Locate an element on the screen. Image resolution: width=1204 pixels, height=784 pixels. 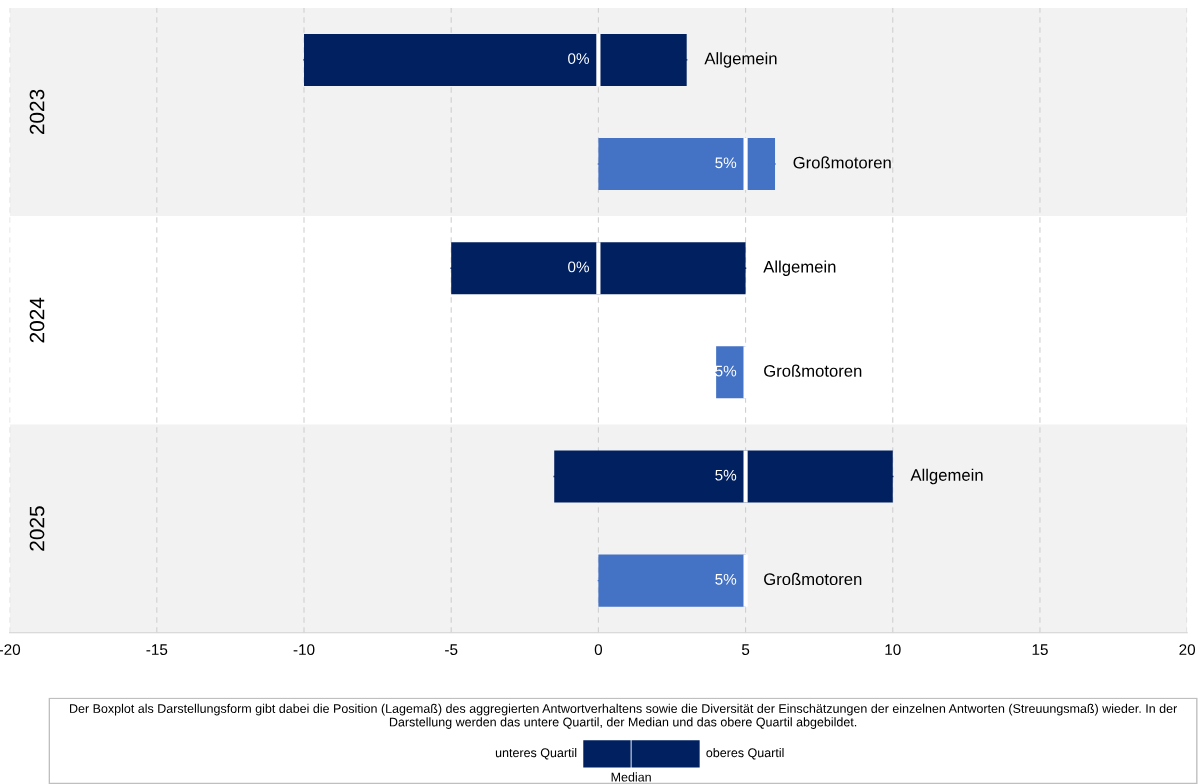
y-tick-label: 2025 is located at coordinates (37, 528).